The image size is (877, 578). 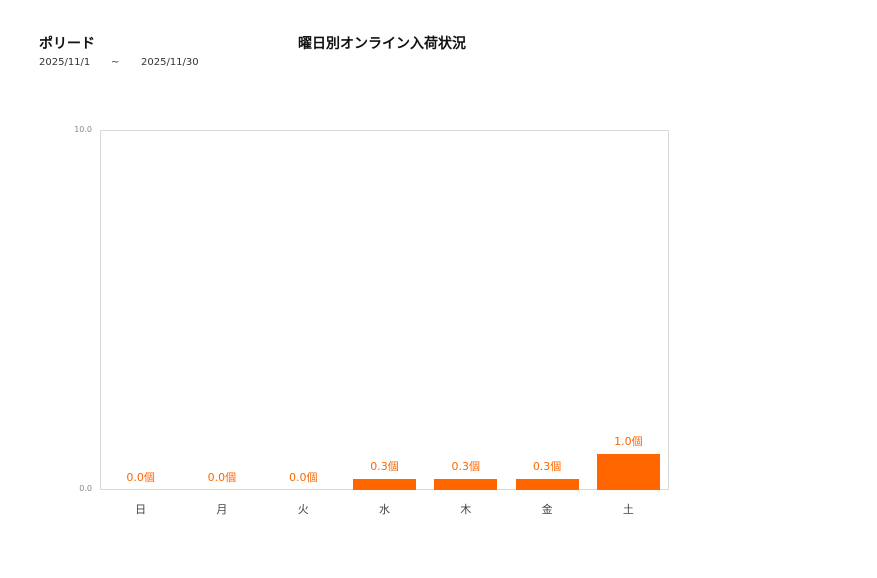 I want to click on chart-title: 曜日別オンライン入荷状況, so click(x=382, y=44).